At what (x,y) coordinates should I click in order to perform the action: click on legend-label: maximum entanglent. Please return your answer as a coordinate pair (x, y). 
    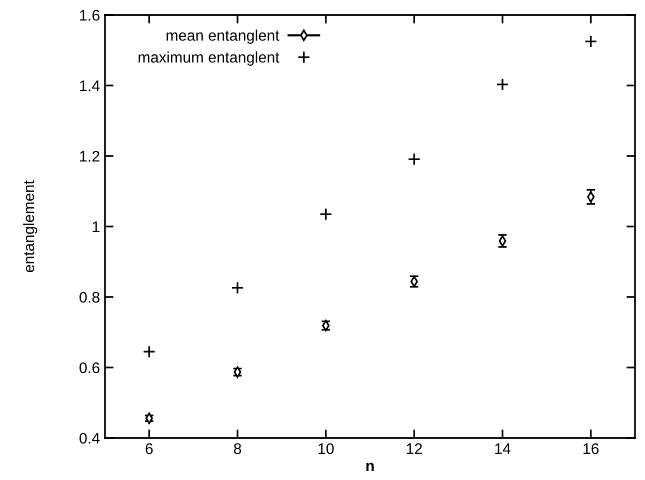
    Looking at the image, I should click on (209, 58).